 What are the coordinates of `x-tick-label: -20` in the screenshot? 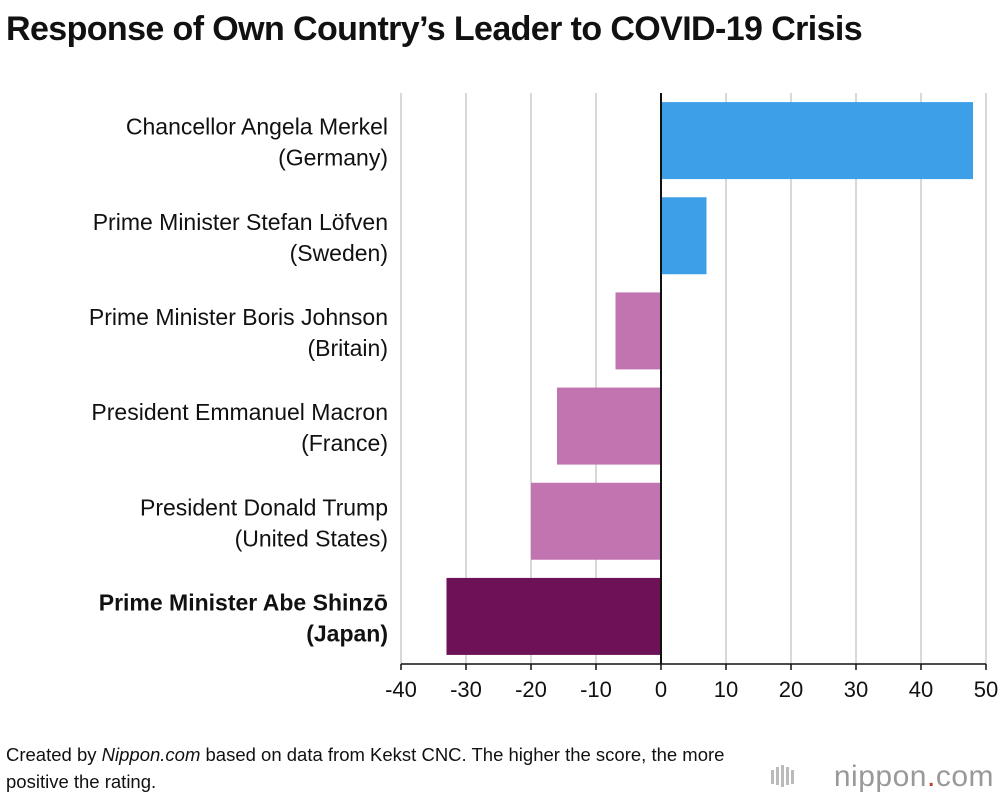 It's located at (531, 689).